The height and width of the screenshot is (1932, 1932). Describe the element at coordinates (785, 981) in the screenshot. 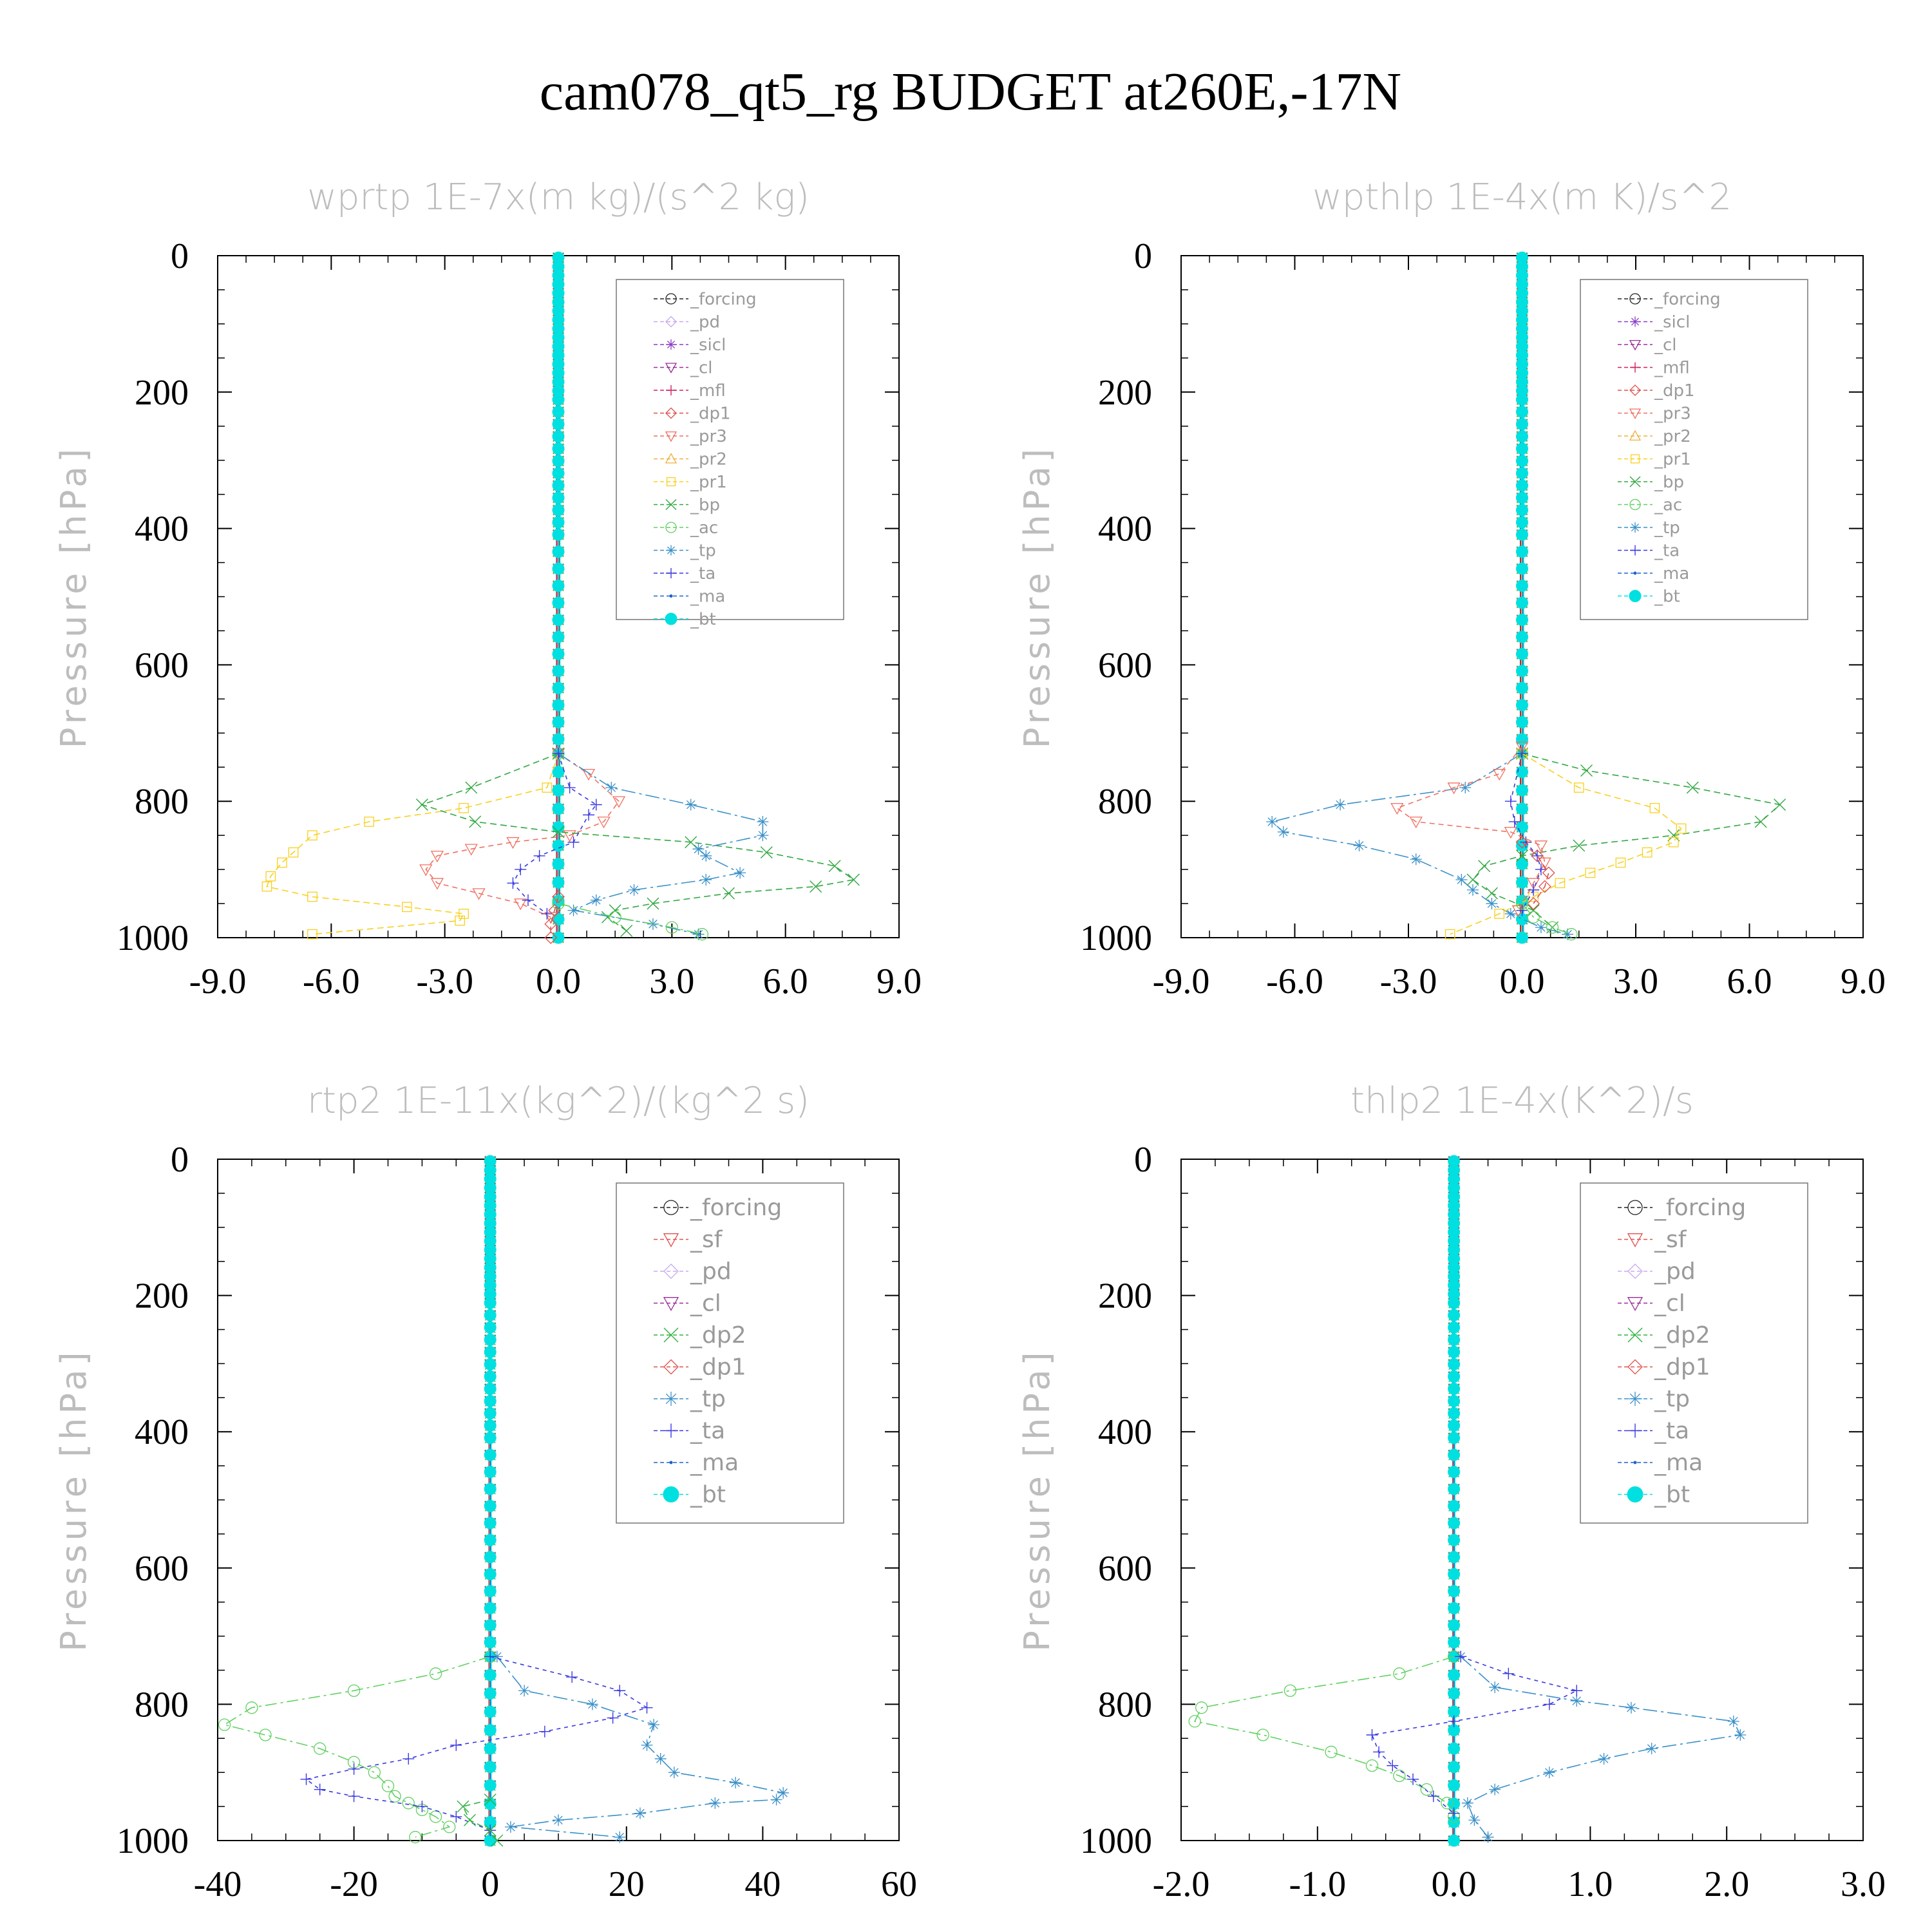

I see `x-tick-label: 6.0` at that location.